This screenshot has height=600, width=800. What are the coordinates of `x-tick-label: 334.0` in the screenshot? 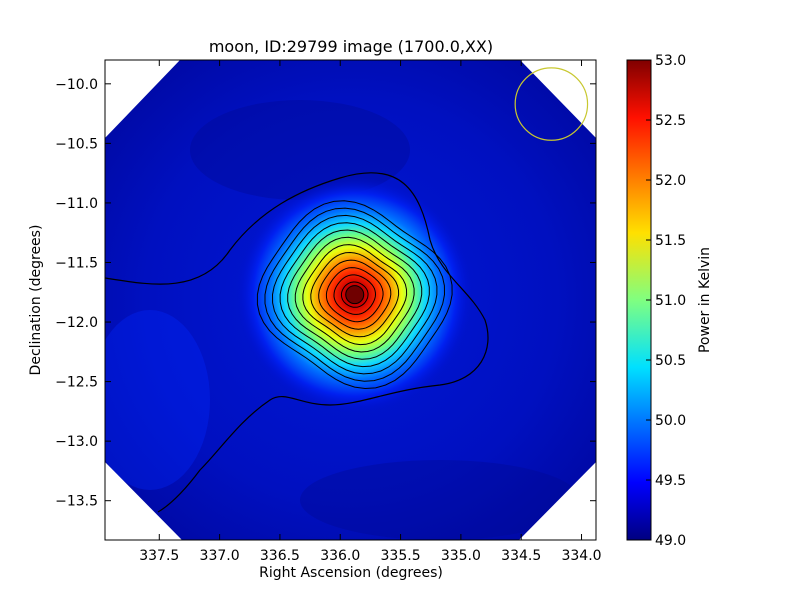 It's located at (581, 556).